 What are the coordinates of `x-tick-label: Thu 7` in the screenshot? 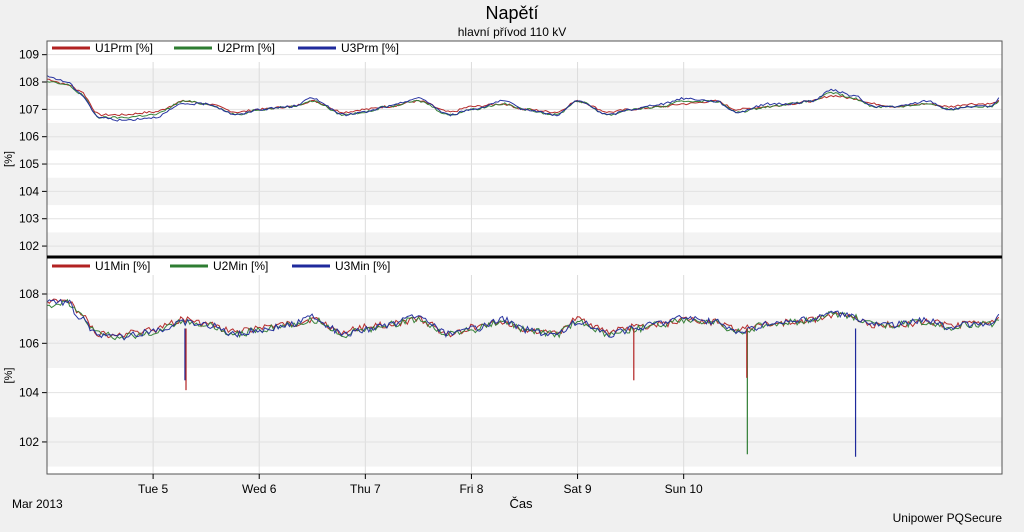 It's located at (365, 489).